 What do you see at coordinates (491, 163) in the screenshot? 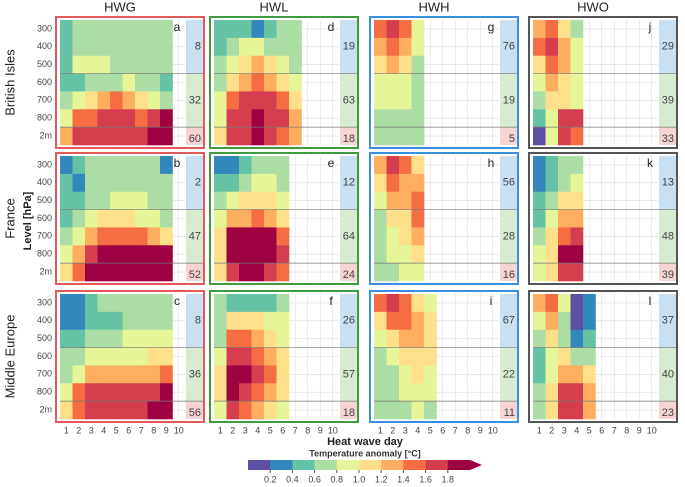
I see `panel-letter: h` at bounding box center [491, 163].